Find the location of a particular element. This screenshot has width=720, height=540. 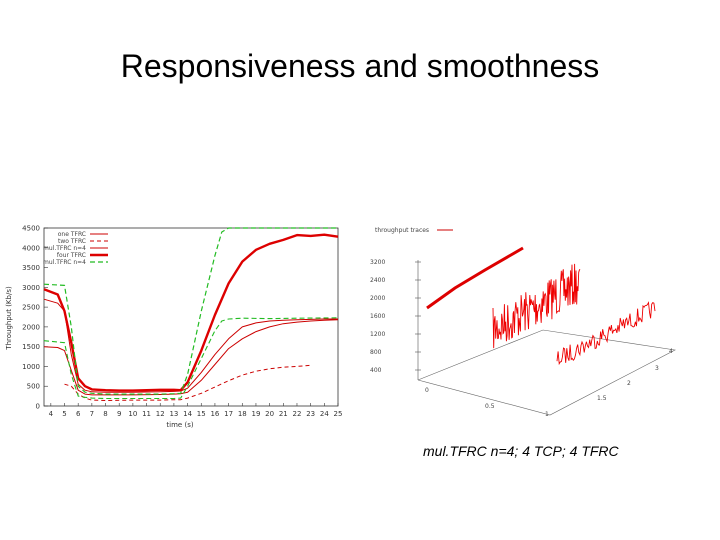

chart-caption: mul.TFRC n=4; 4 TCP; 4 TFRC is located at coordinates (521, 451).